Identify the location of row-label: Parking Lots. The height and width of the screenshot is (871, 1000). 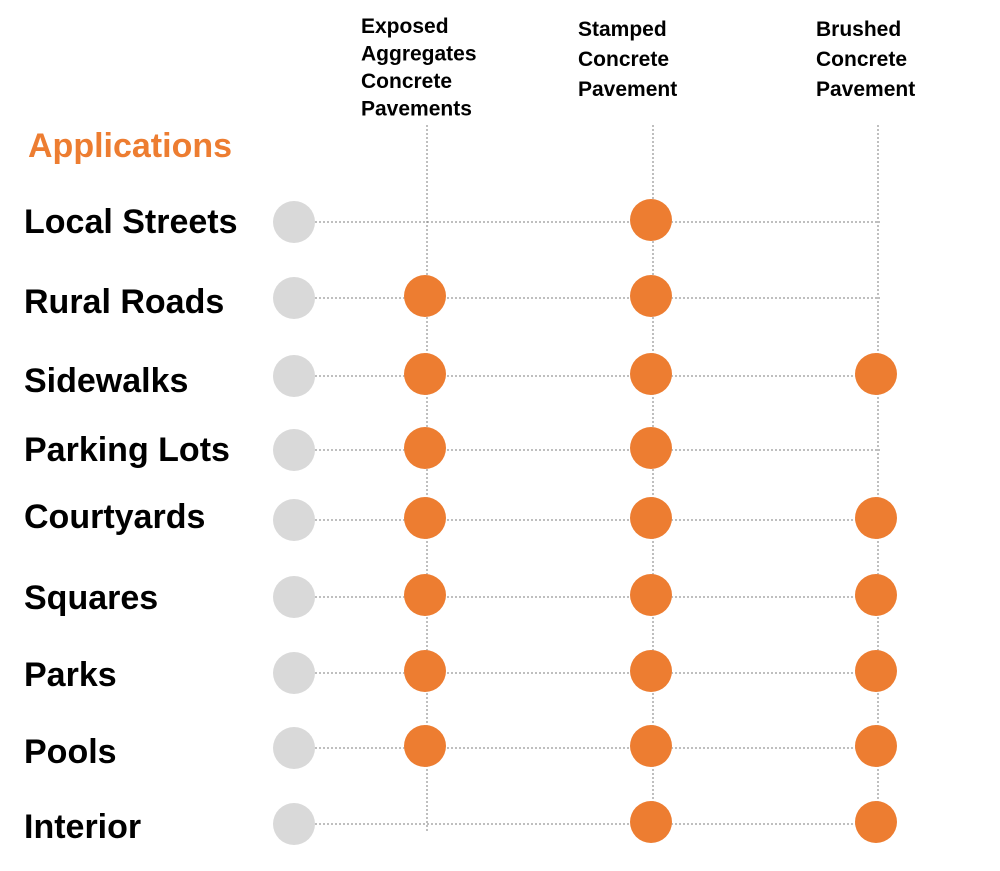
(127, 450).